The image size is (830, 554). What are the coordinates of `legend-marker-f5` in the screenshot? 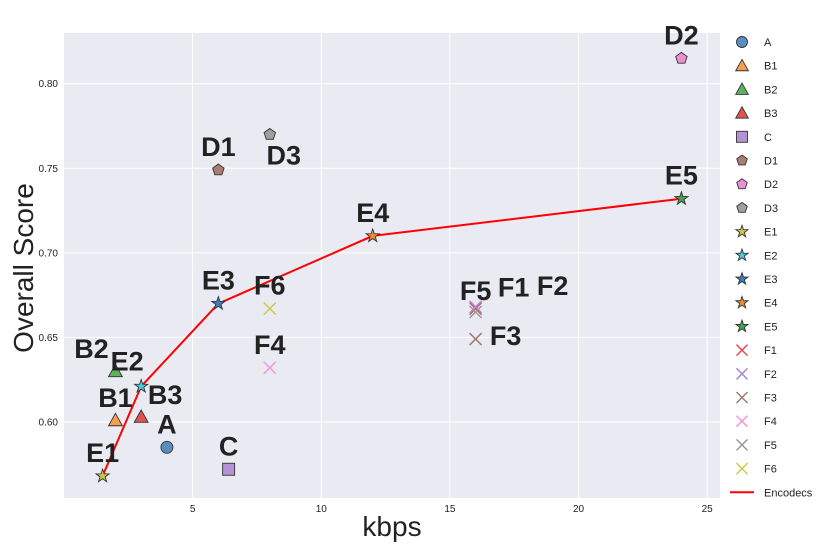 It's located at (742, 444).